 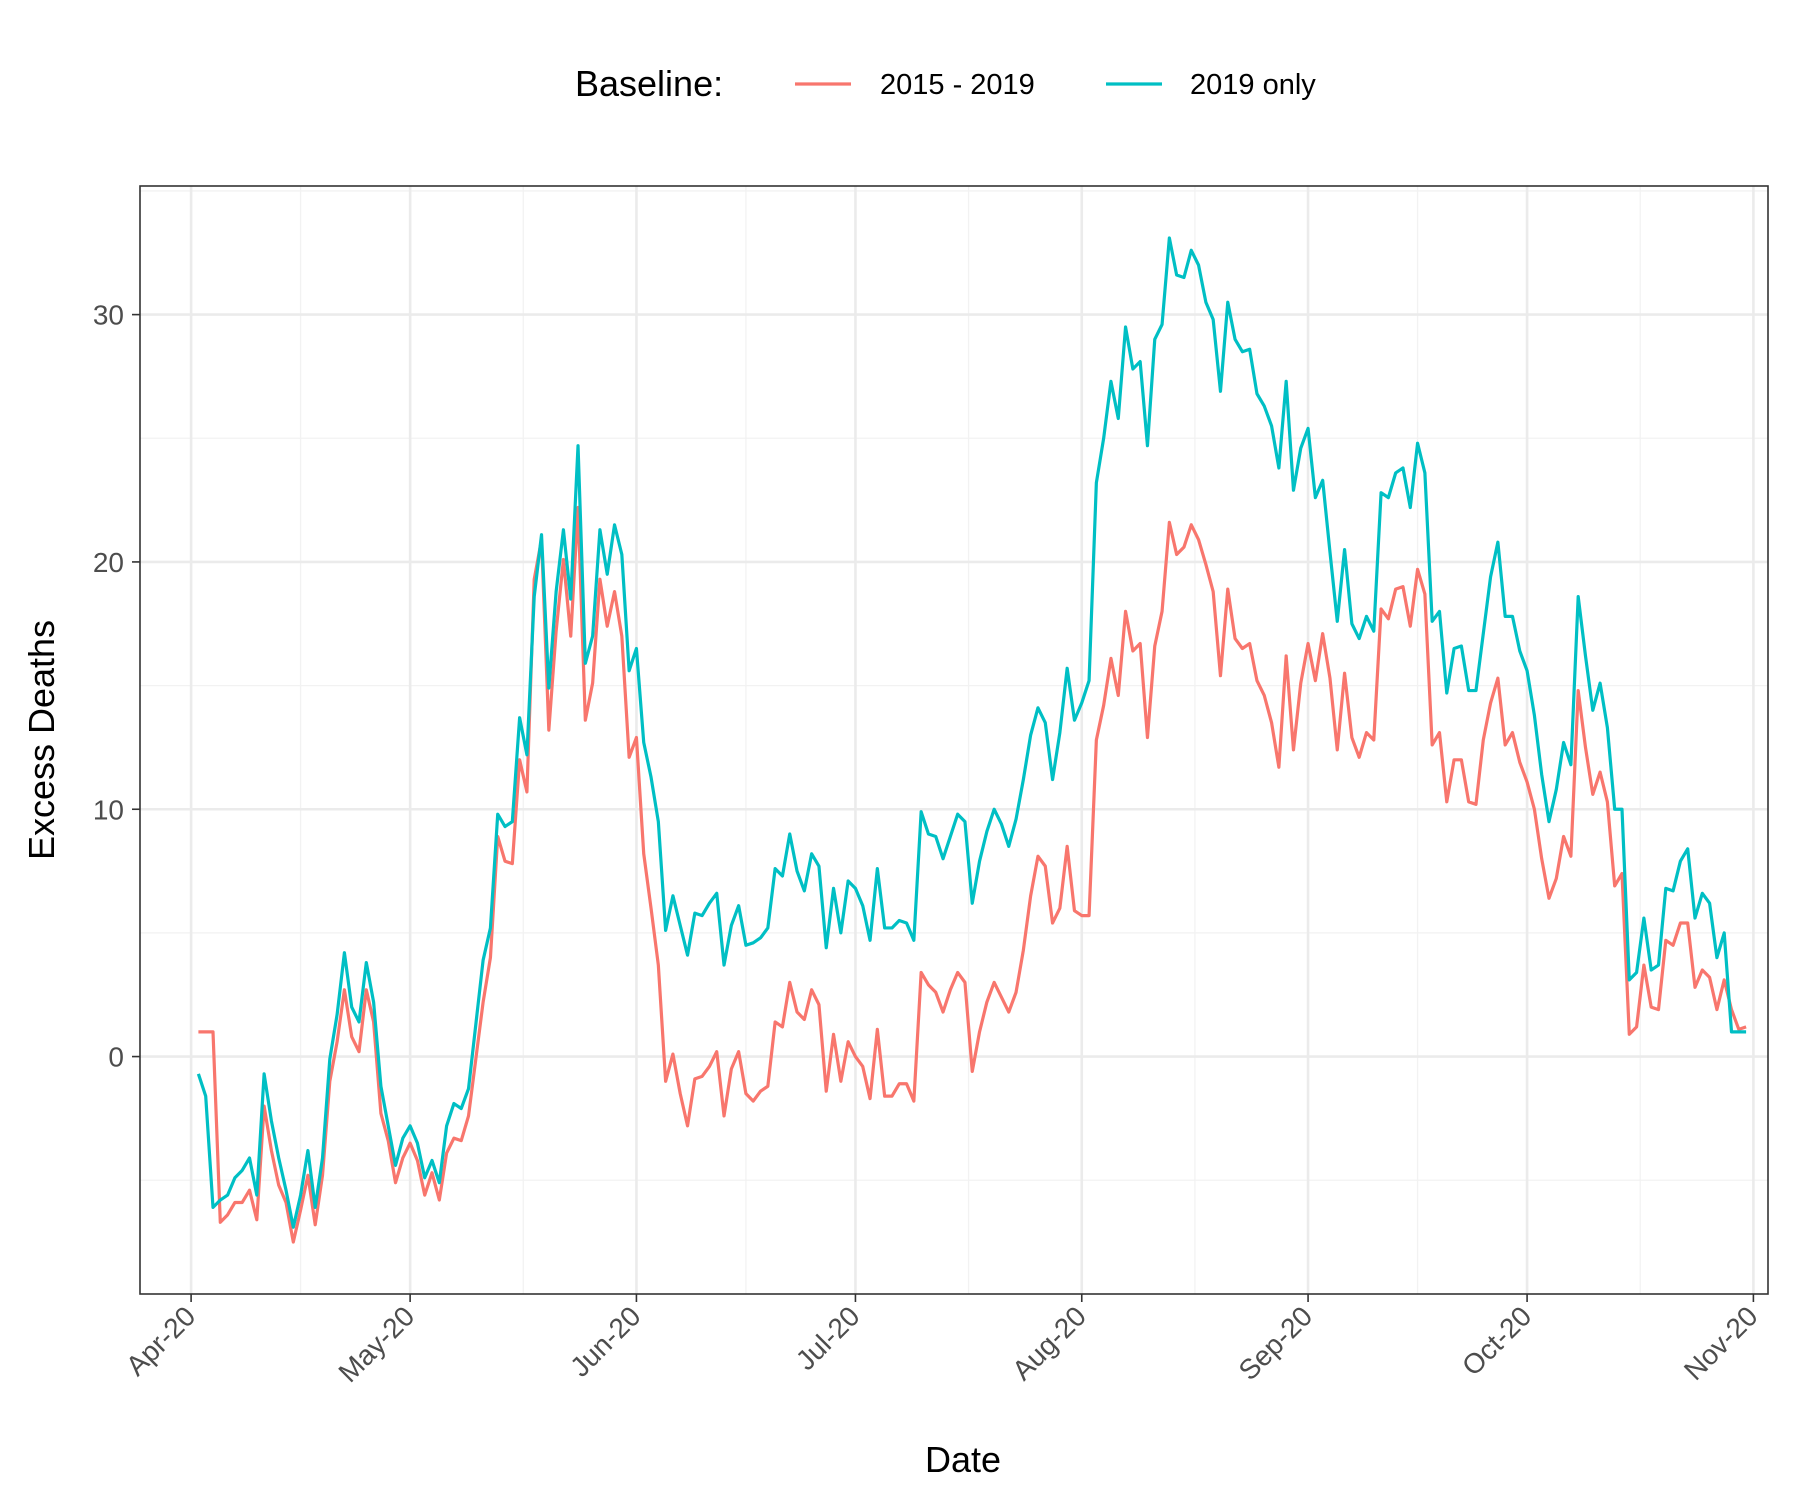 I want to click on x-axis-title: Date, so click(x=963, y=1459).